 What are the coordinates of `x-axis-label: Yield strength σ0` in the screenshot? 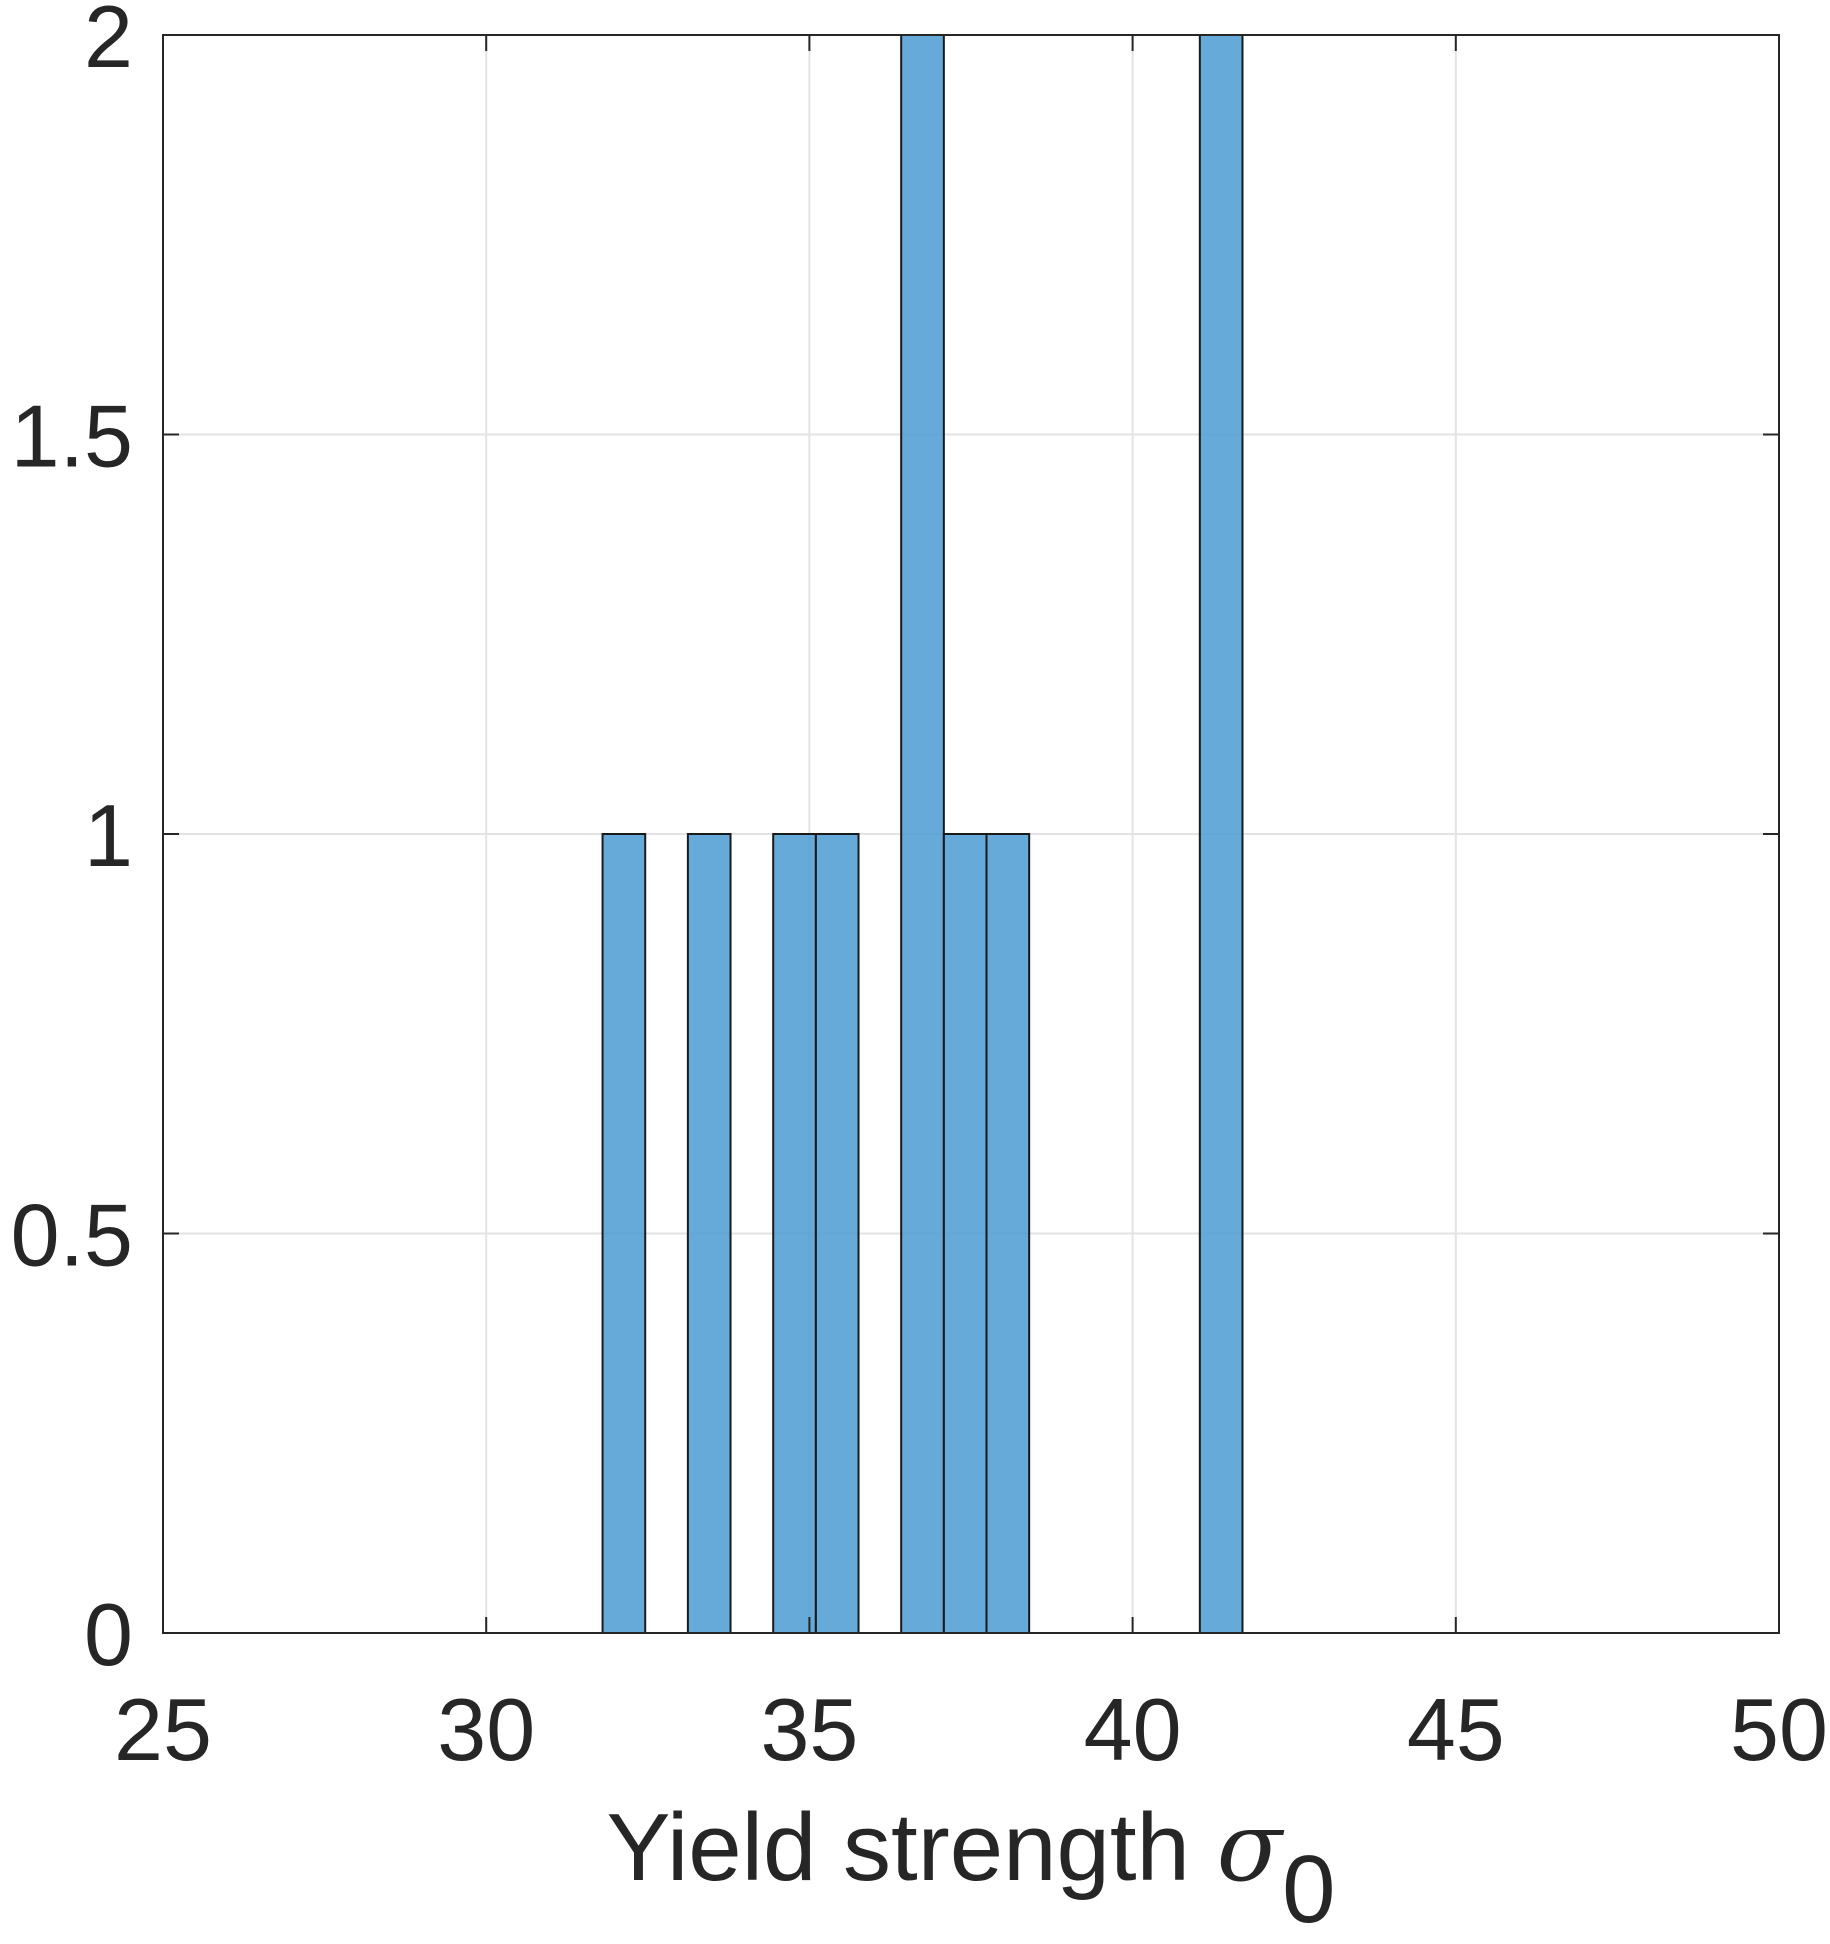 It's located at (970, 1867).